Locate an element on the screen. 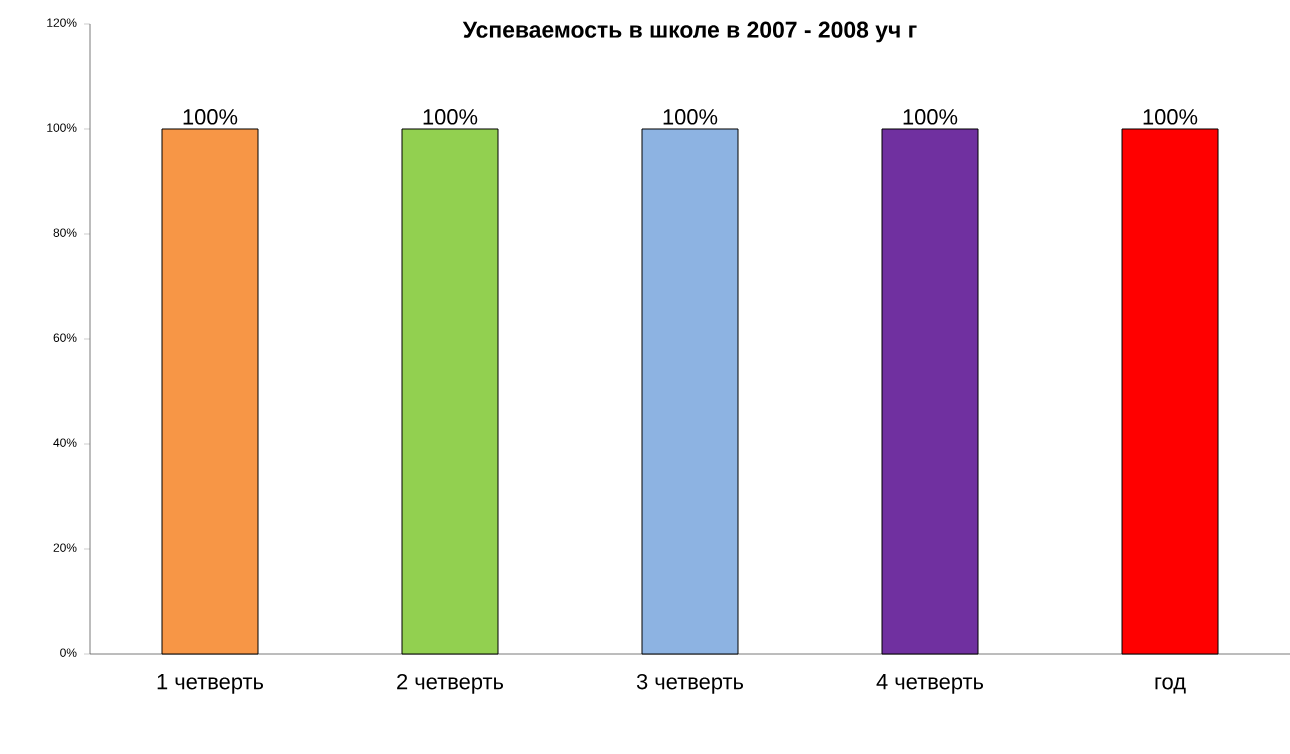 This screenshot has width=1290, height=754. x-tick-label: 4 четверть is located at coordinates (930, 684).